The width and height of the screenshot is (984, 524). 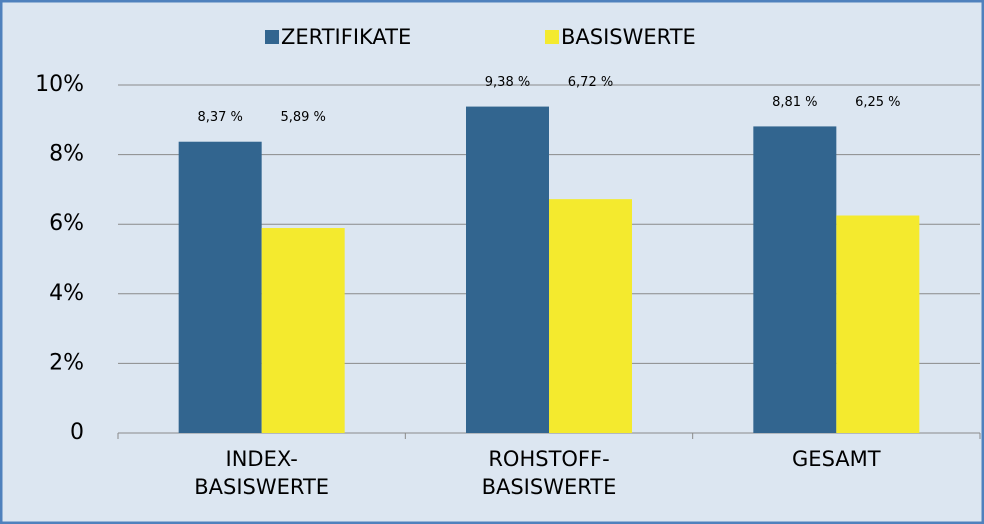 What do you see at coordinates (66, 293) in the screenshot?
I see `y-tick-label: 4%` at bounding box center [66, 293].